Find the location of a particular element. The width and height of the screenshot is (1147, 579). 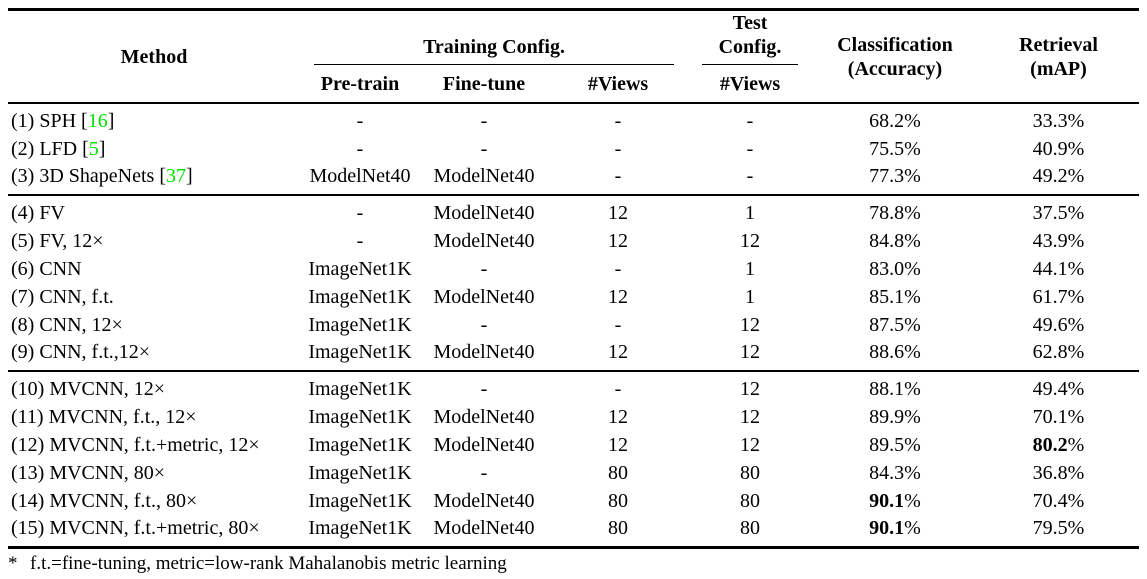

method-cell: (1) SPH [16] is located at coordinates (63, 121).